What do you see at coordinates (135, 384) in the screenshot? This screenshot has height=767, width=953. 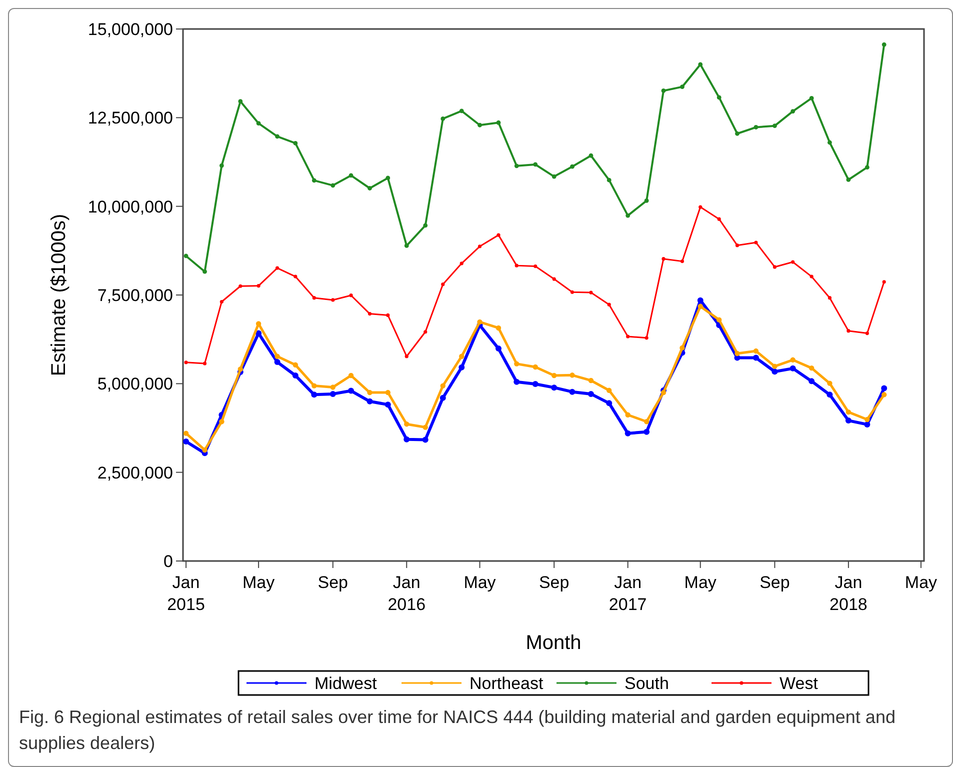 I see `y-tick-label: 5,000,000` at bounding box center [135, 384].